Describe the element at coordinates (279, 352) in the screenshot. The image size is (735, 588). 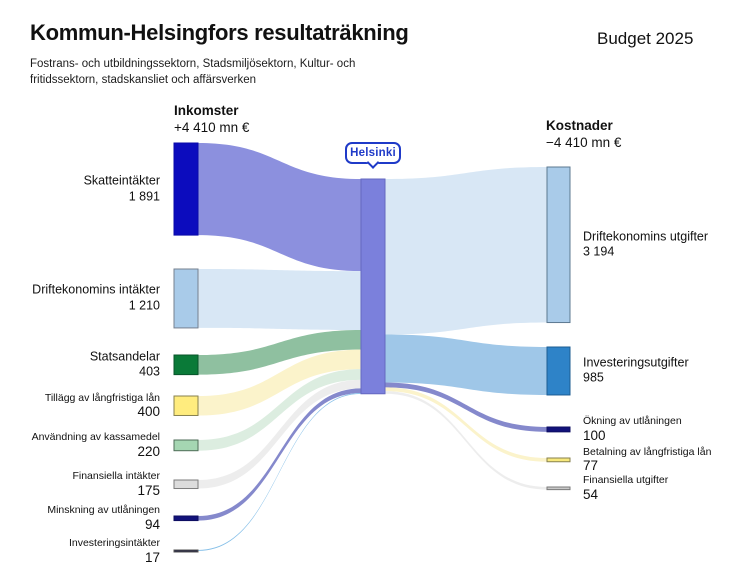
I see `flow-2-in` at that location.